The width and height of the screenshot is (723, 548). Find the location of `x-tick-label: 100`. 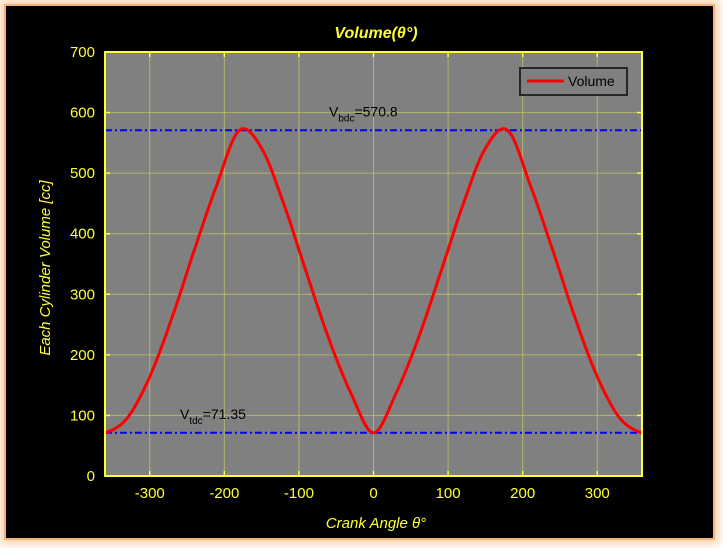

x-tick-label: 100 is located at coordinates (448, 493).